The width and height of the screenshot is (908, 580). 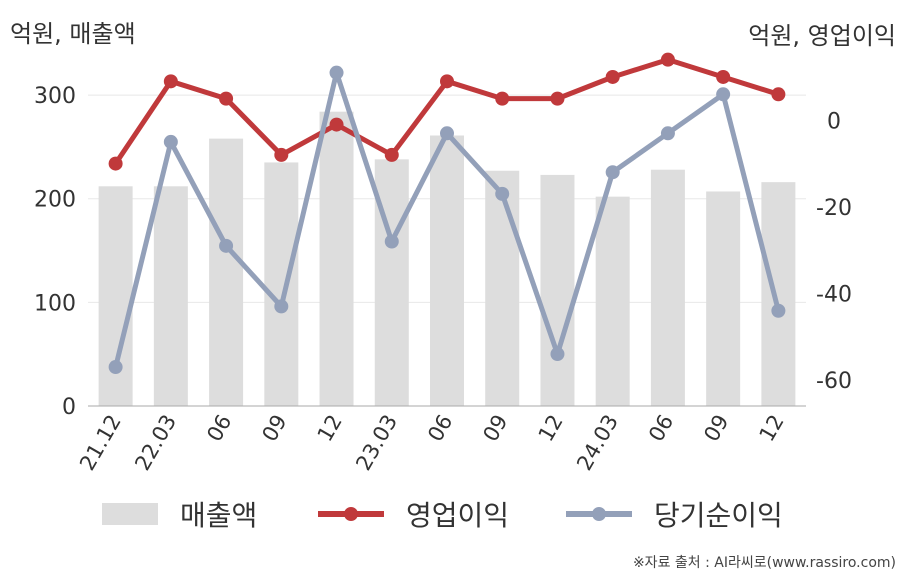 What do you see at coordinates (834, 381) in the screenshot?
I see `y-right-tick-label: -60` at bounding box center [834, 381].